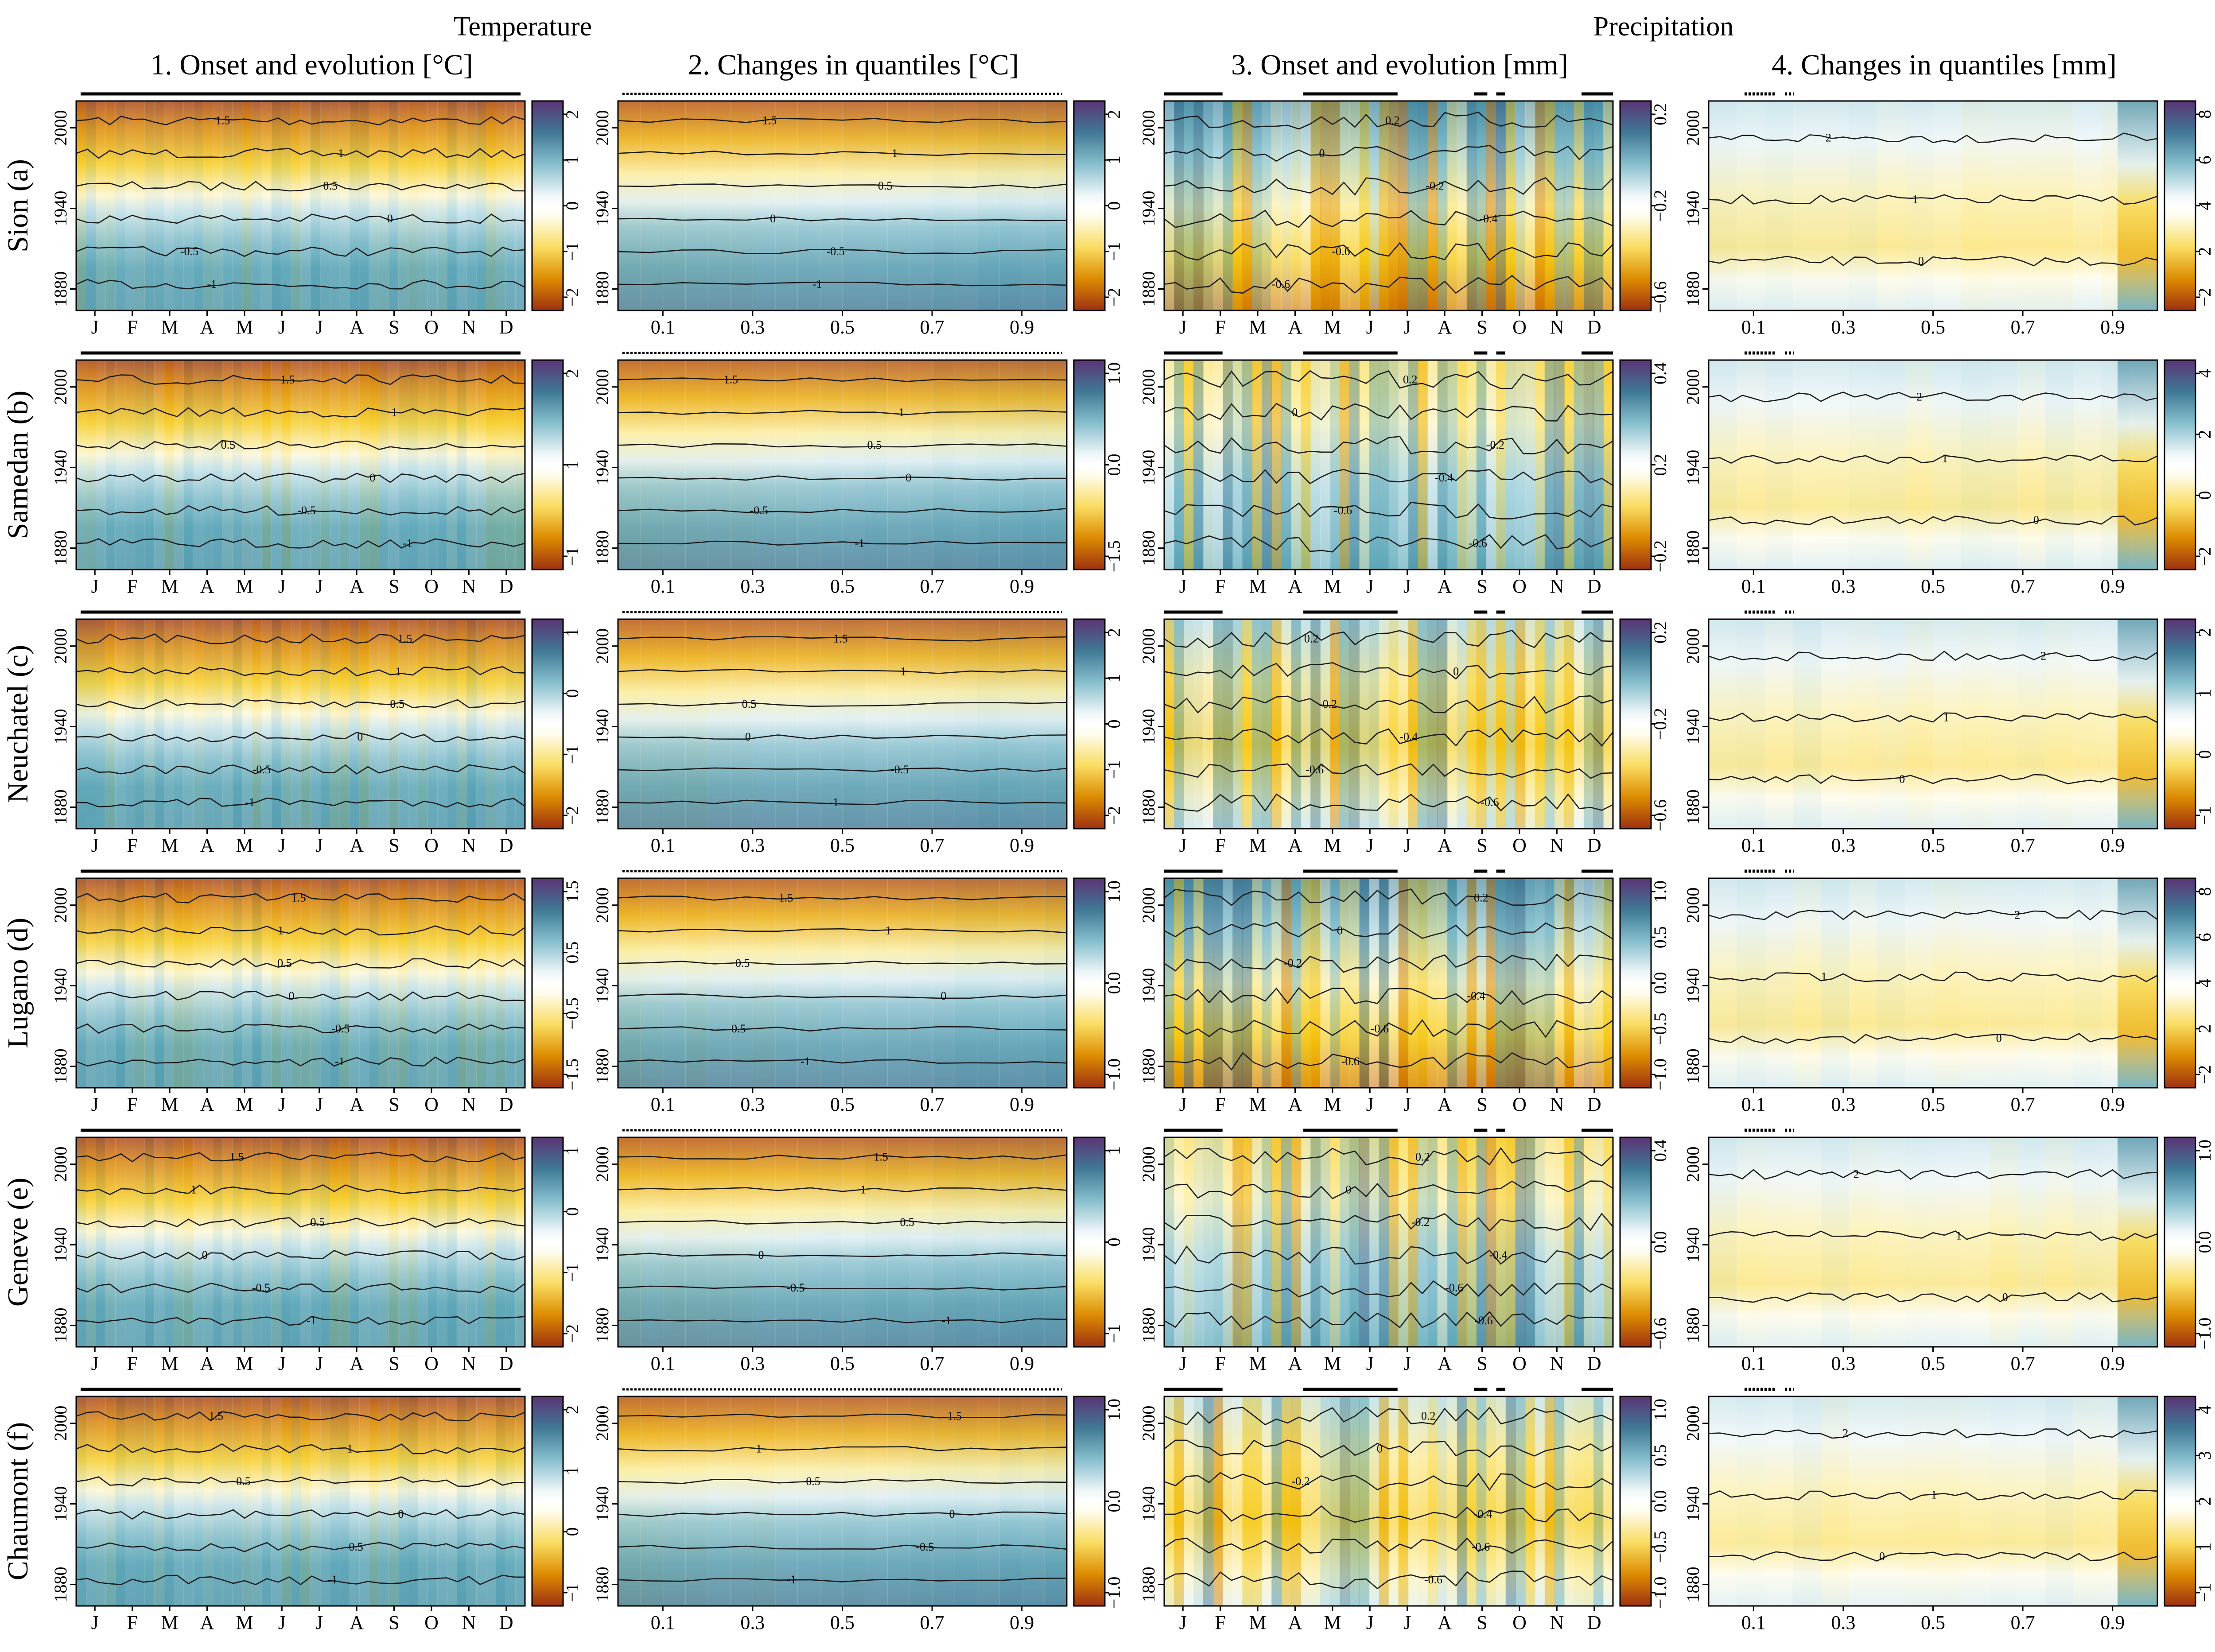 Image resolution: width=2215 pixels, height=1652 pixels. Describe the element at coordinates (1660, 1151) in the screenshot. I see `colorbar-tick-label: 0.4` at that location.